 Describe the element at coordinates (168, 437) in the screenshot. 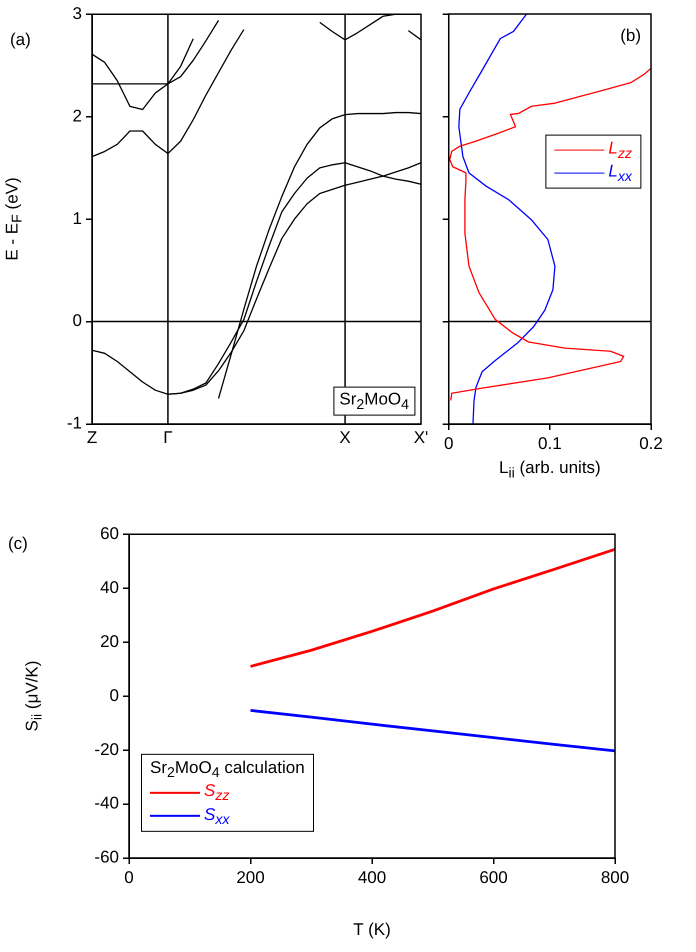

I see `x-tick-label: Γ` at that location.